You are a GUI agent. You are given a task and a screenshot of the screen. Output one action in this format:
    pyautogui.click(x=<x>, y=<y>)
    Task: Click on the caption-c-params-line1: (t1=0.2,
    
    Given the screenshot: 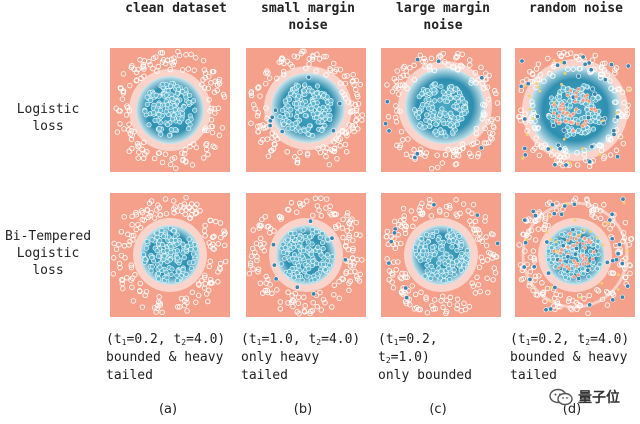 What is the action you would take?
    pyautogui.click(x=408, y=339)
    